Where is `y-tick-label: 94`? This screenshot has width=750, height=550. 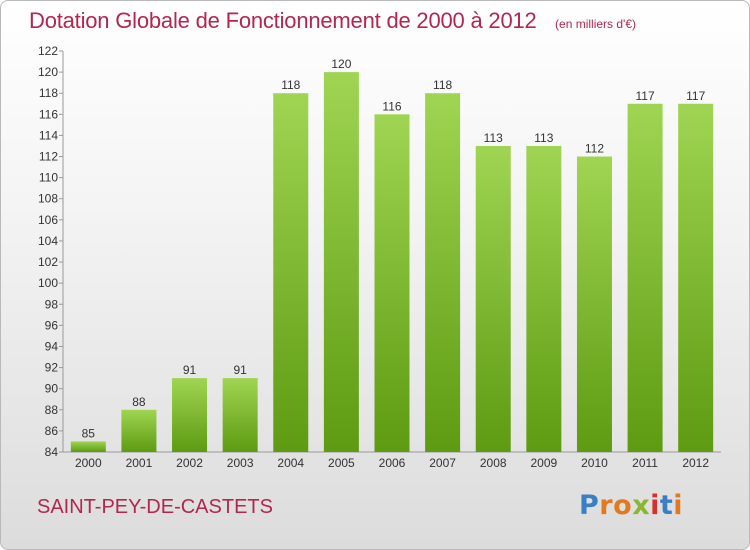
y-tick-label: 94 is located at coordinates (52, 346).